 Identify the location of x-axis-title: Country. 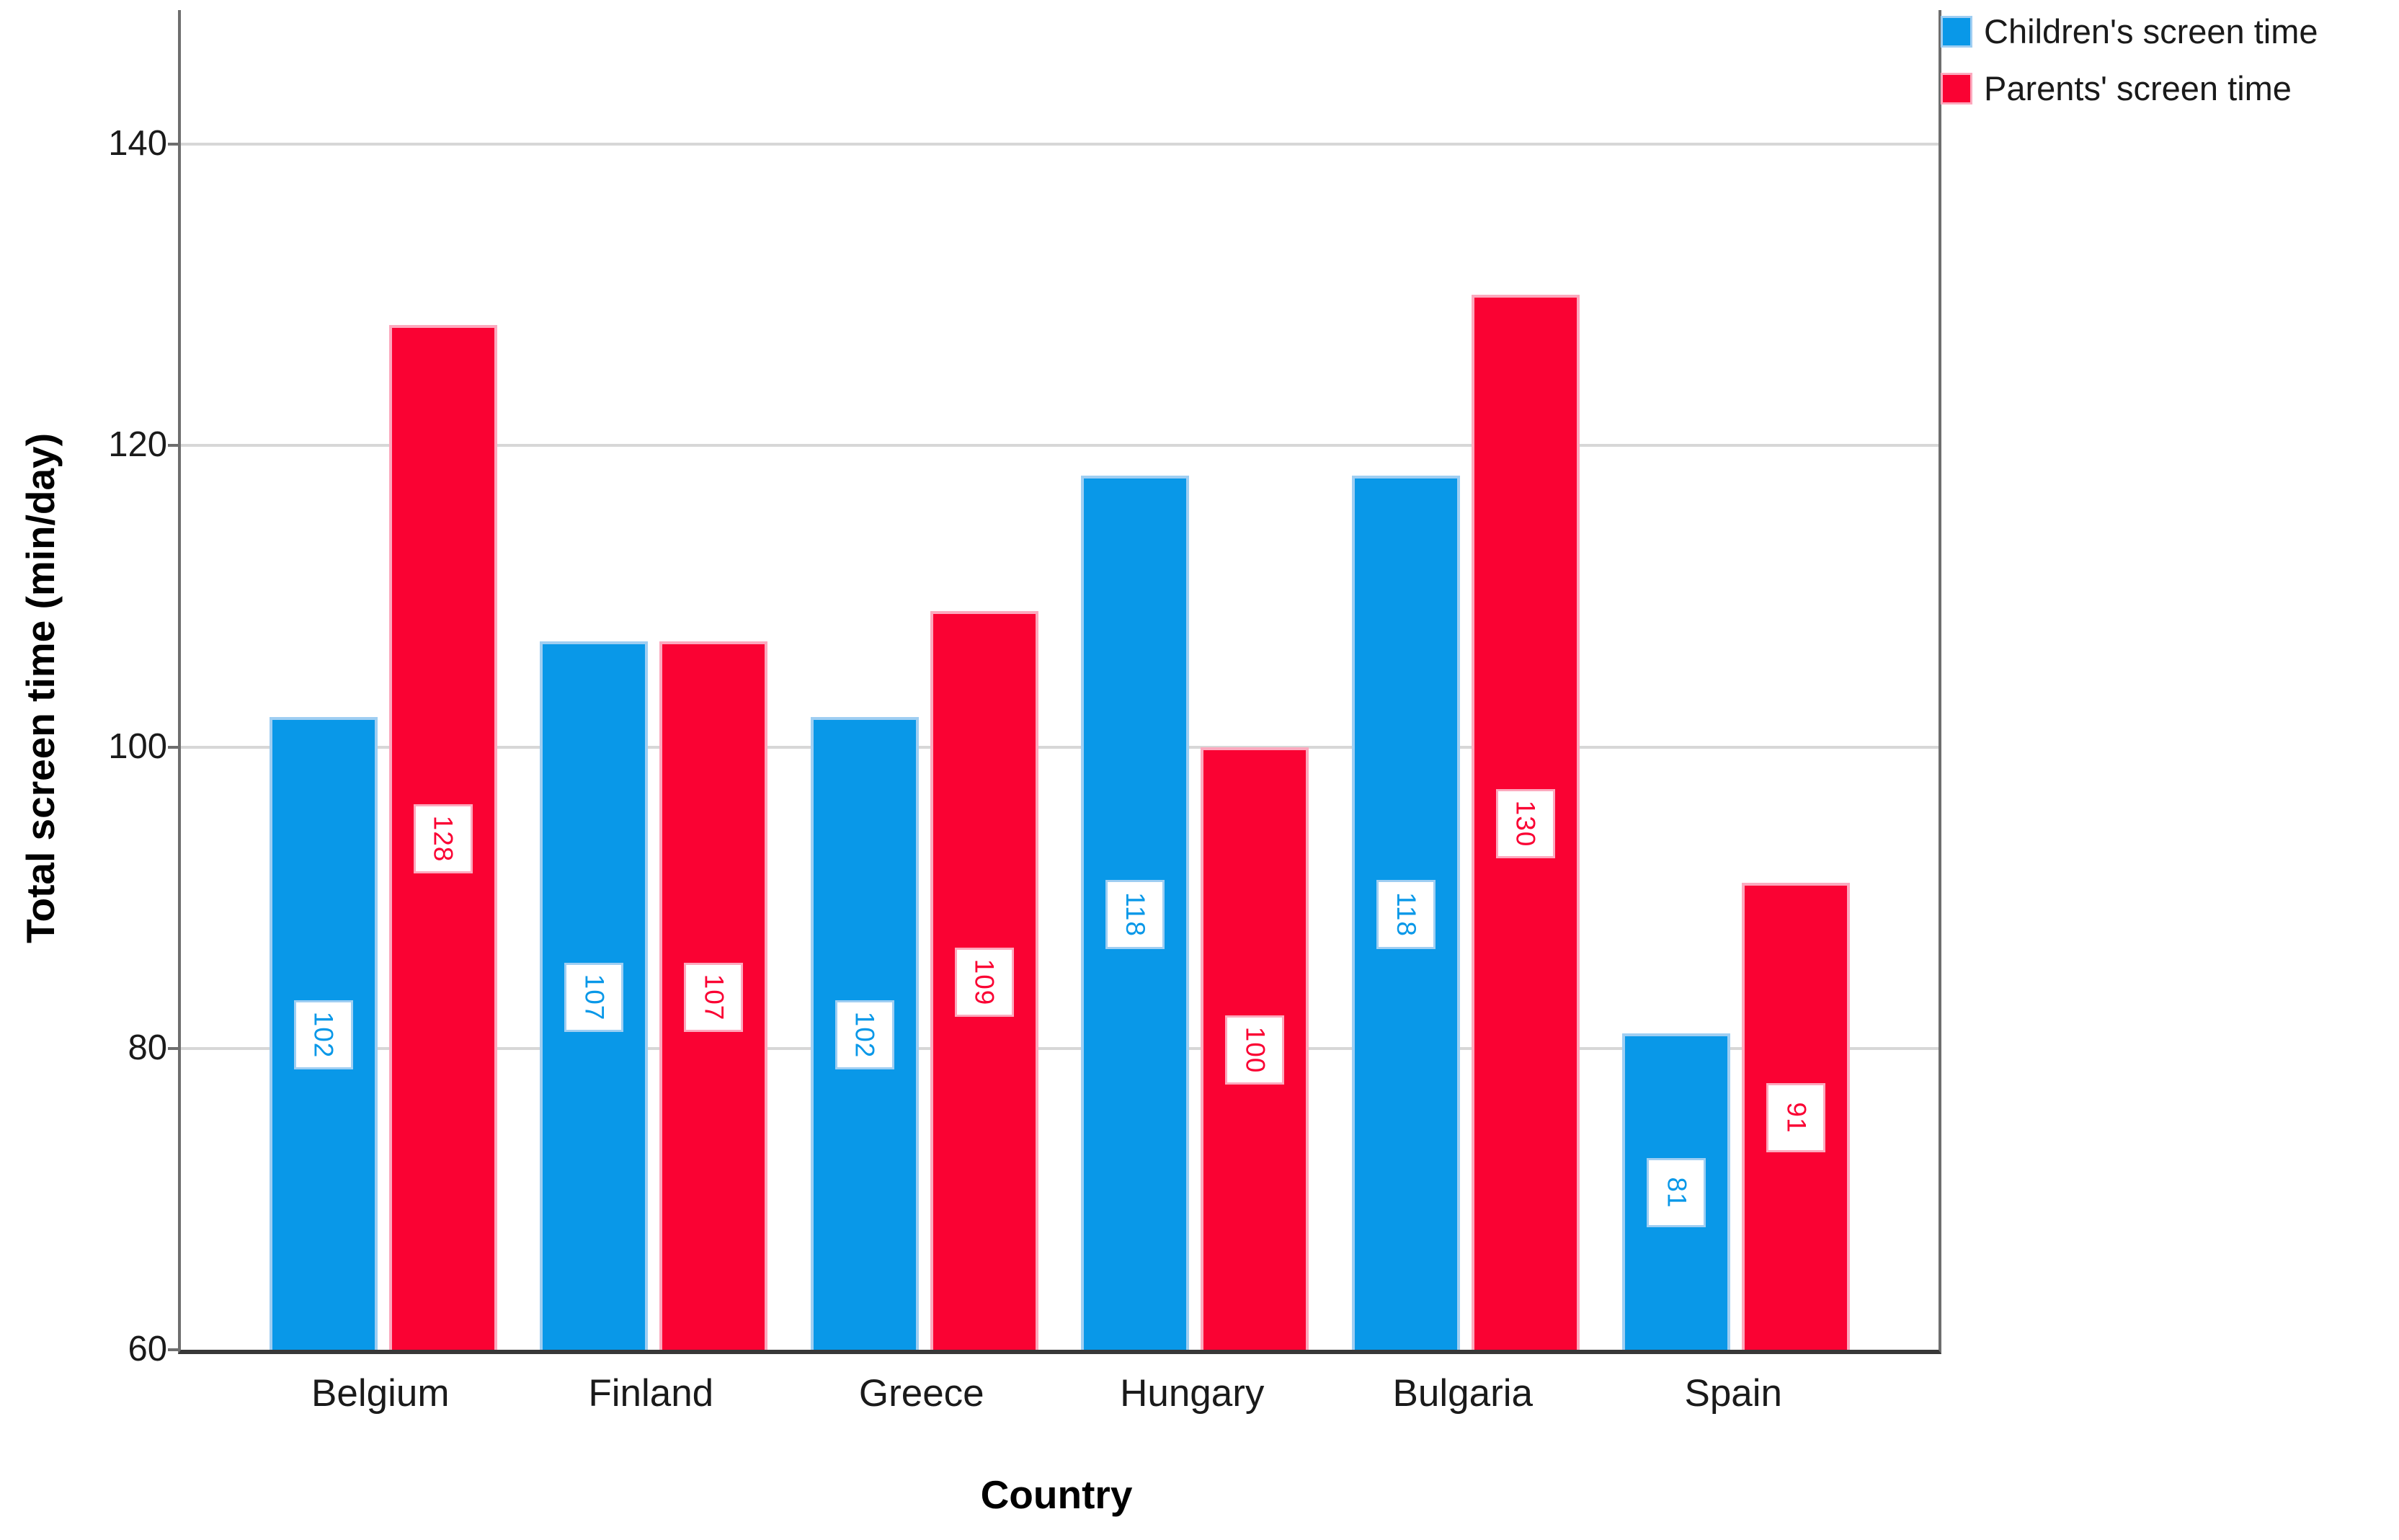
(1056, 1494).